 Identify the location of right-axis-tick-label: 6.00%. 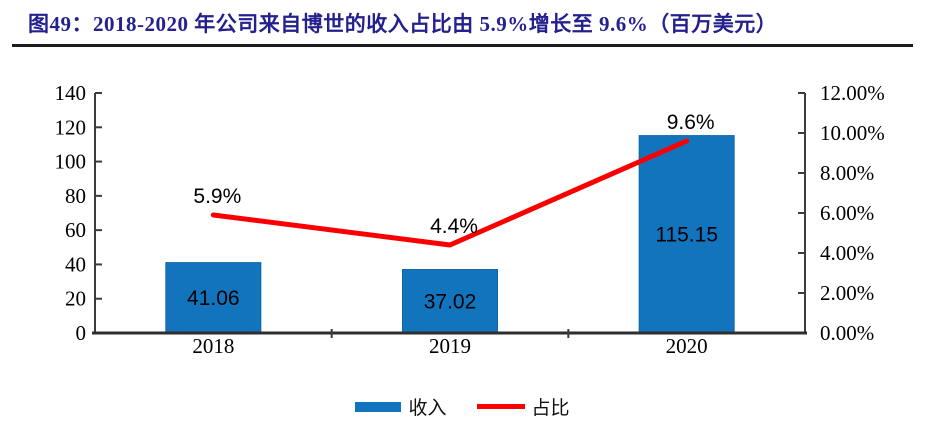
(847, 213).